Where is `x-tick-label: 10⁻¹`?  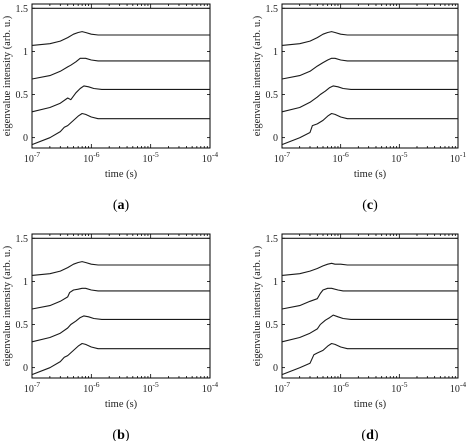 x-tick-label: 10⁻¹ is located at coordinates (458, 157).